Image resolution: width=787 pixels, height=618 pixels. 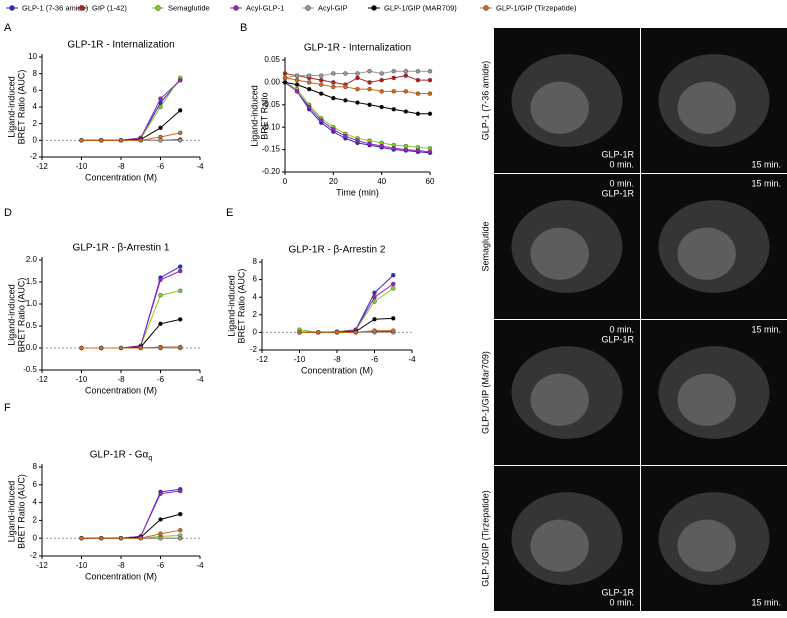 I want to click on x-tick-label: -12, so click(x=42, y=565).